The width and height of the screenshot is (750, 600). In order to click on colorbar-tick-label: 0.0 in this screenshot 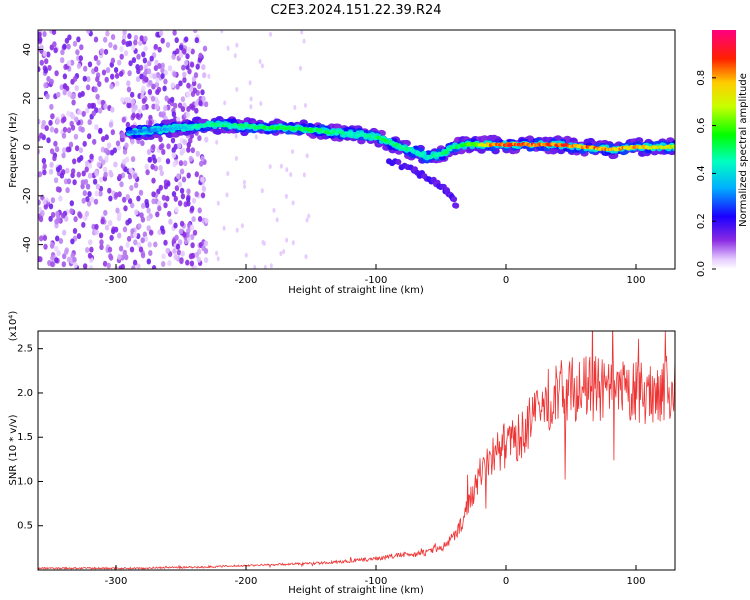, I will do `click(701, 269)`.